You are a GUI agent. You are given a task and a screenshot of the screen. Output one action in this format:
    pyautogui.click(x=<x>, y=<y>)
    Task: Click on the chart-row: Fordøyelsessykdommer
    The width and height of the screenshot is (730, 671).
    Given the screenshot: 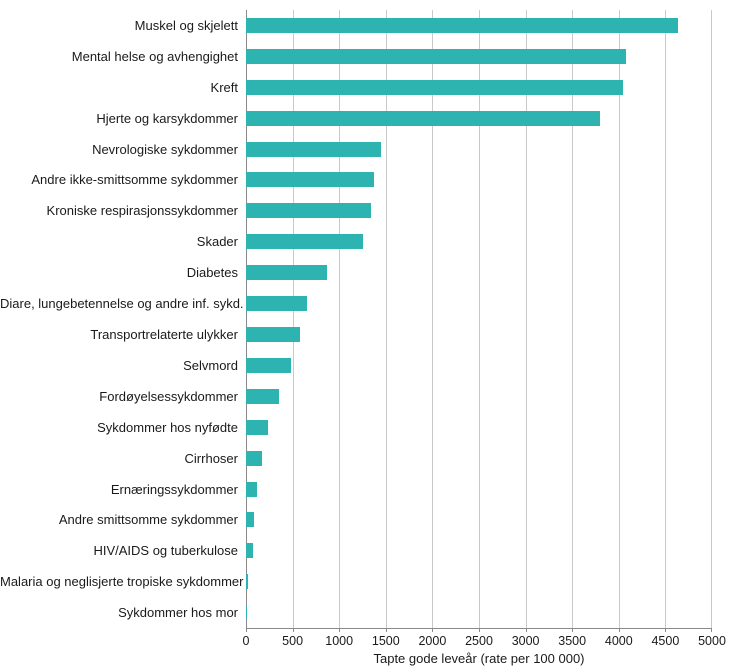 What is the action you would take?
    pyautogui.click(x=356, y=396)
    